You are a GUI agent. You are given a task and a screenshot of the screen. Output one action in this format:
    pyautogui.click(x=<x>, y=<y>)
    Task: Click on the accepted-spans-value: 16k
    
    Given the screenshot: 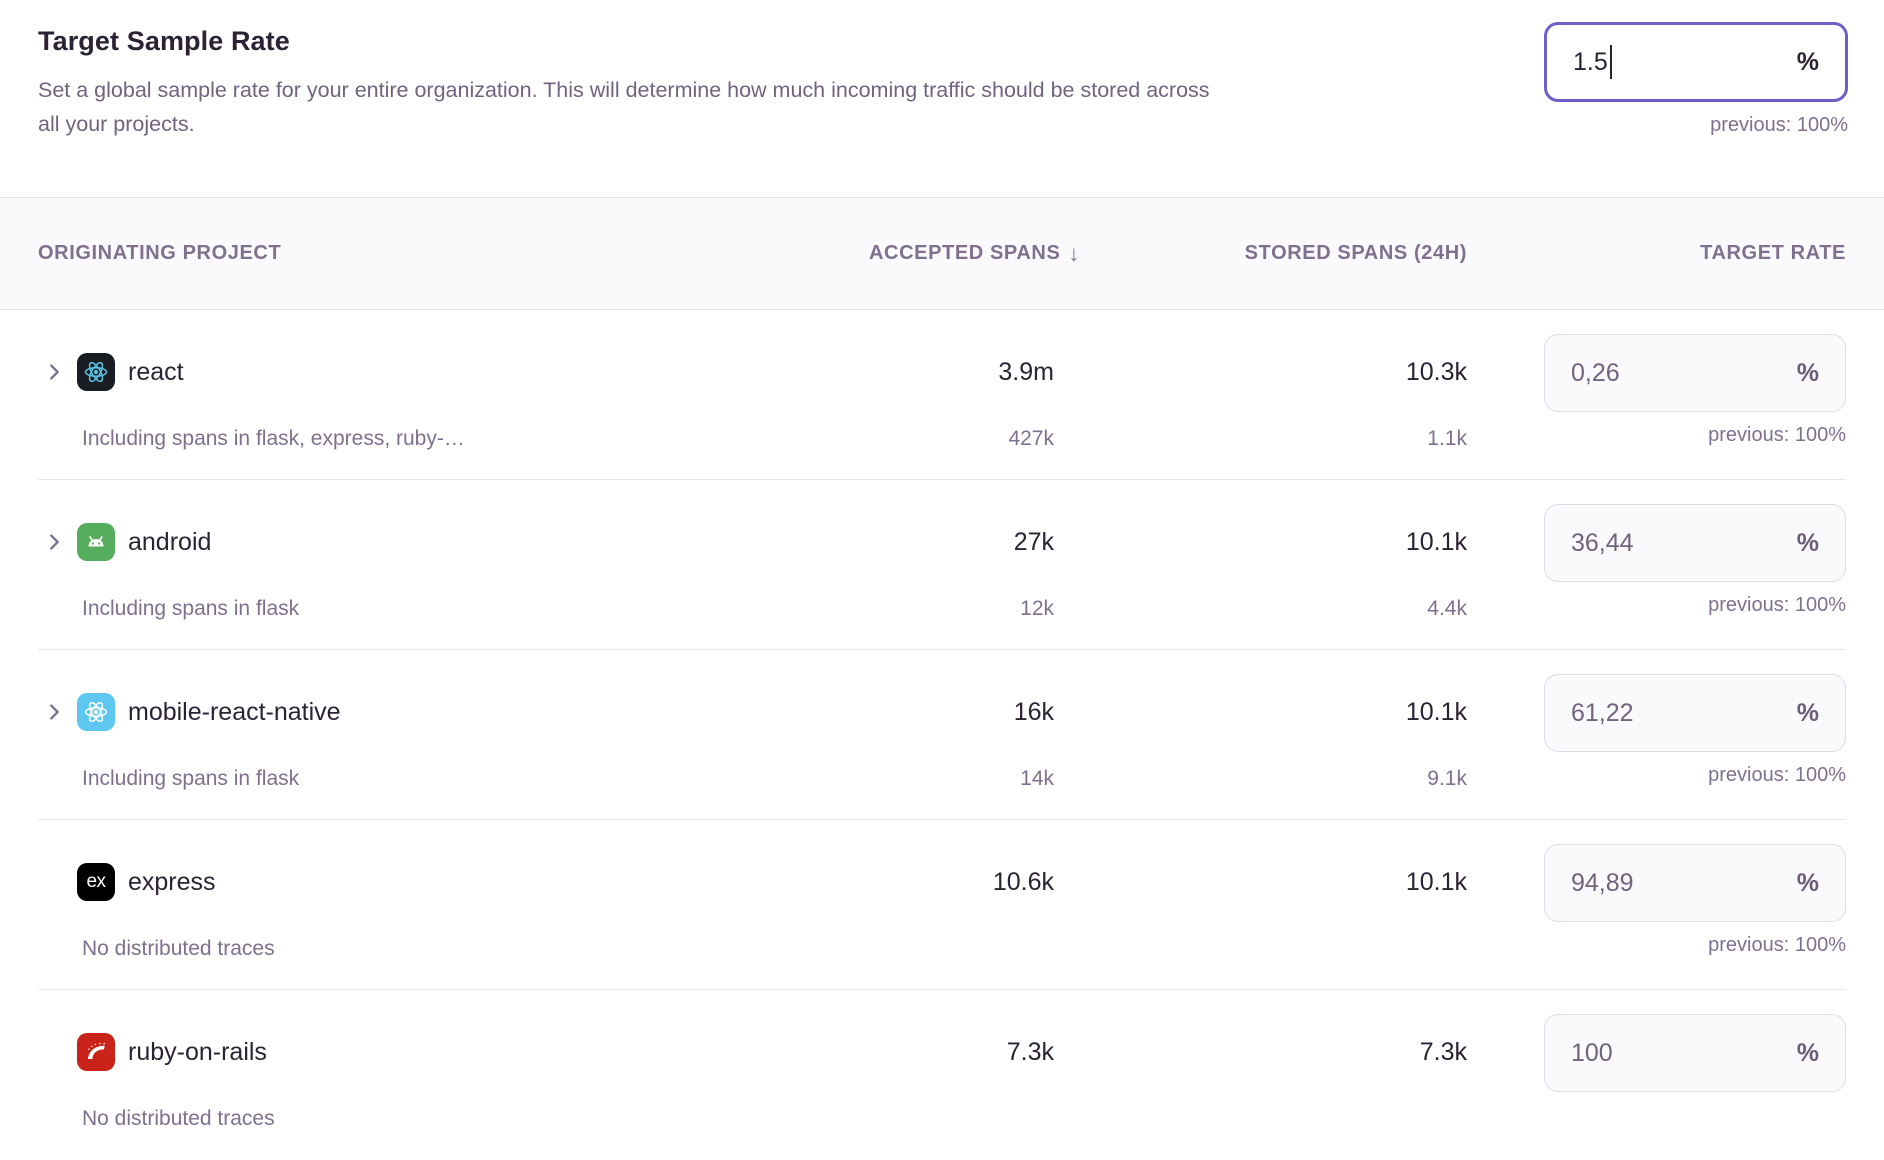 What is the action you would take?
    pyautogui.click(x=1033, y=711)
    